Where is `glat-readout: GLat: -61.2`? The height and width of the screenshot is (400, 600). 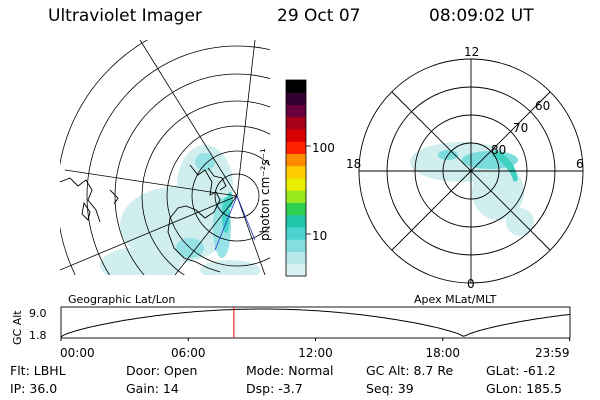
glat-readout: GLat: -61.2 is located at coordinates (521, 370).